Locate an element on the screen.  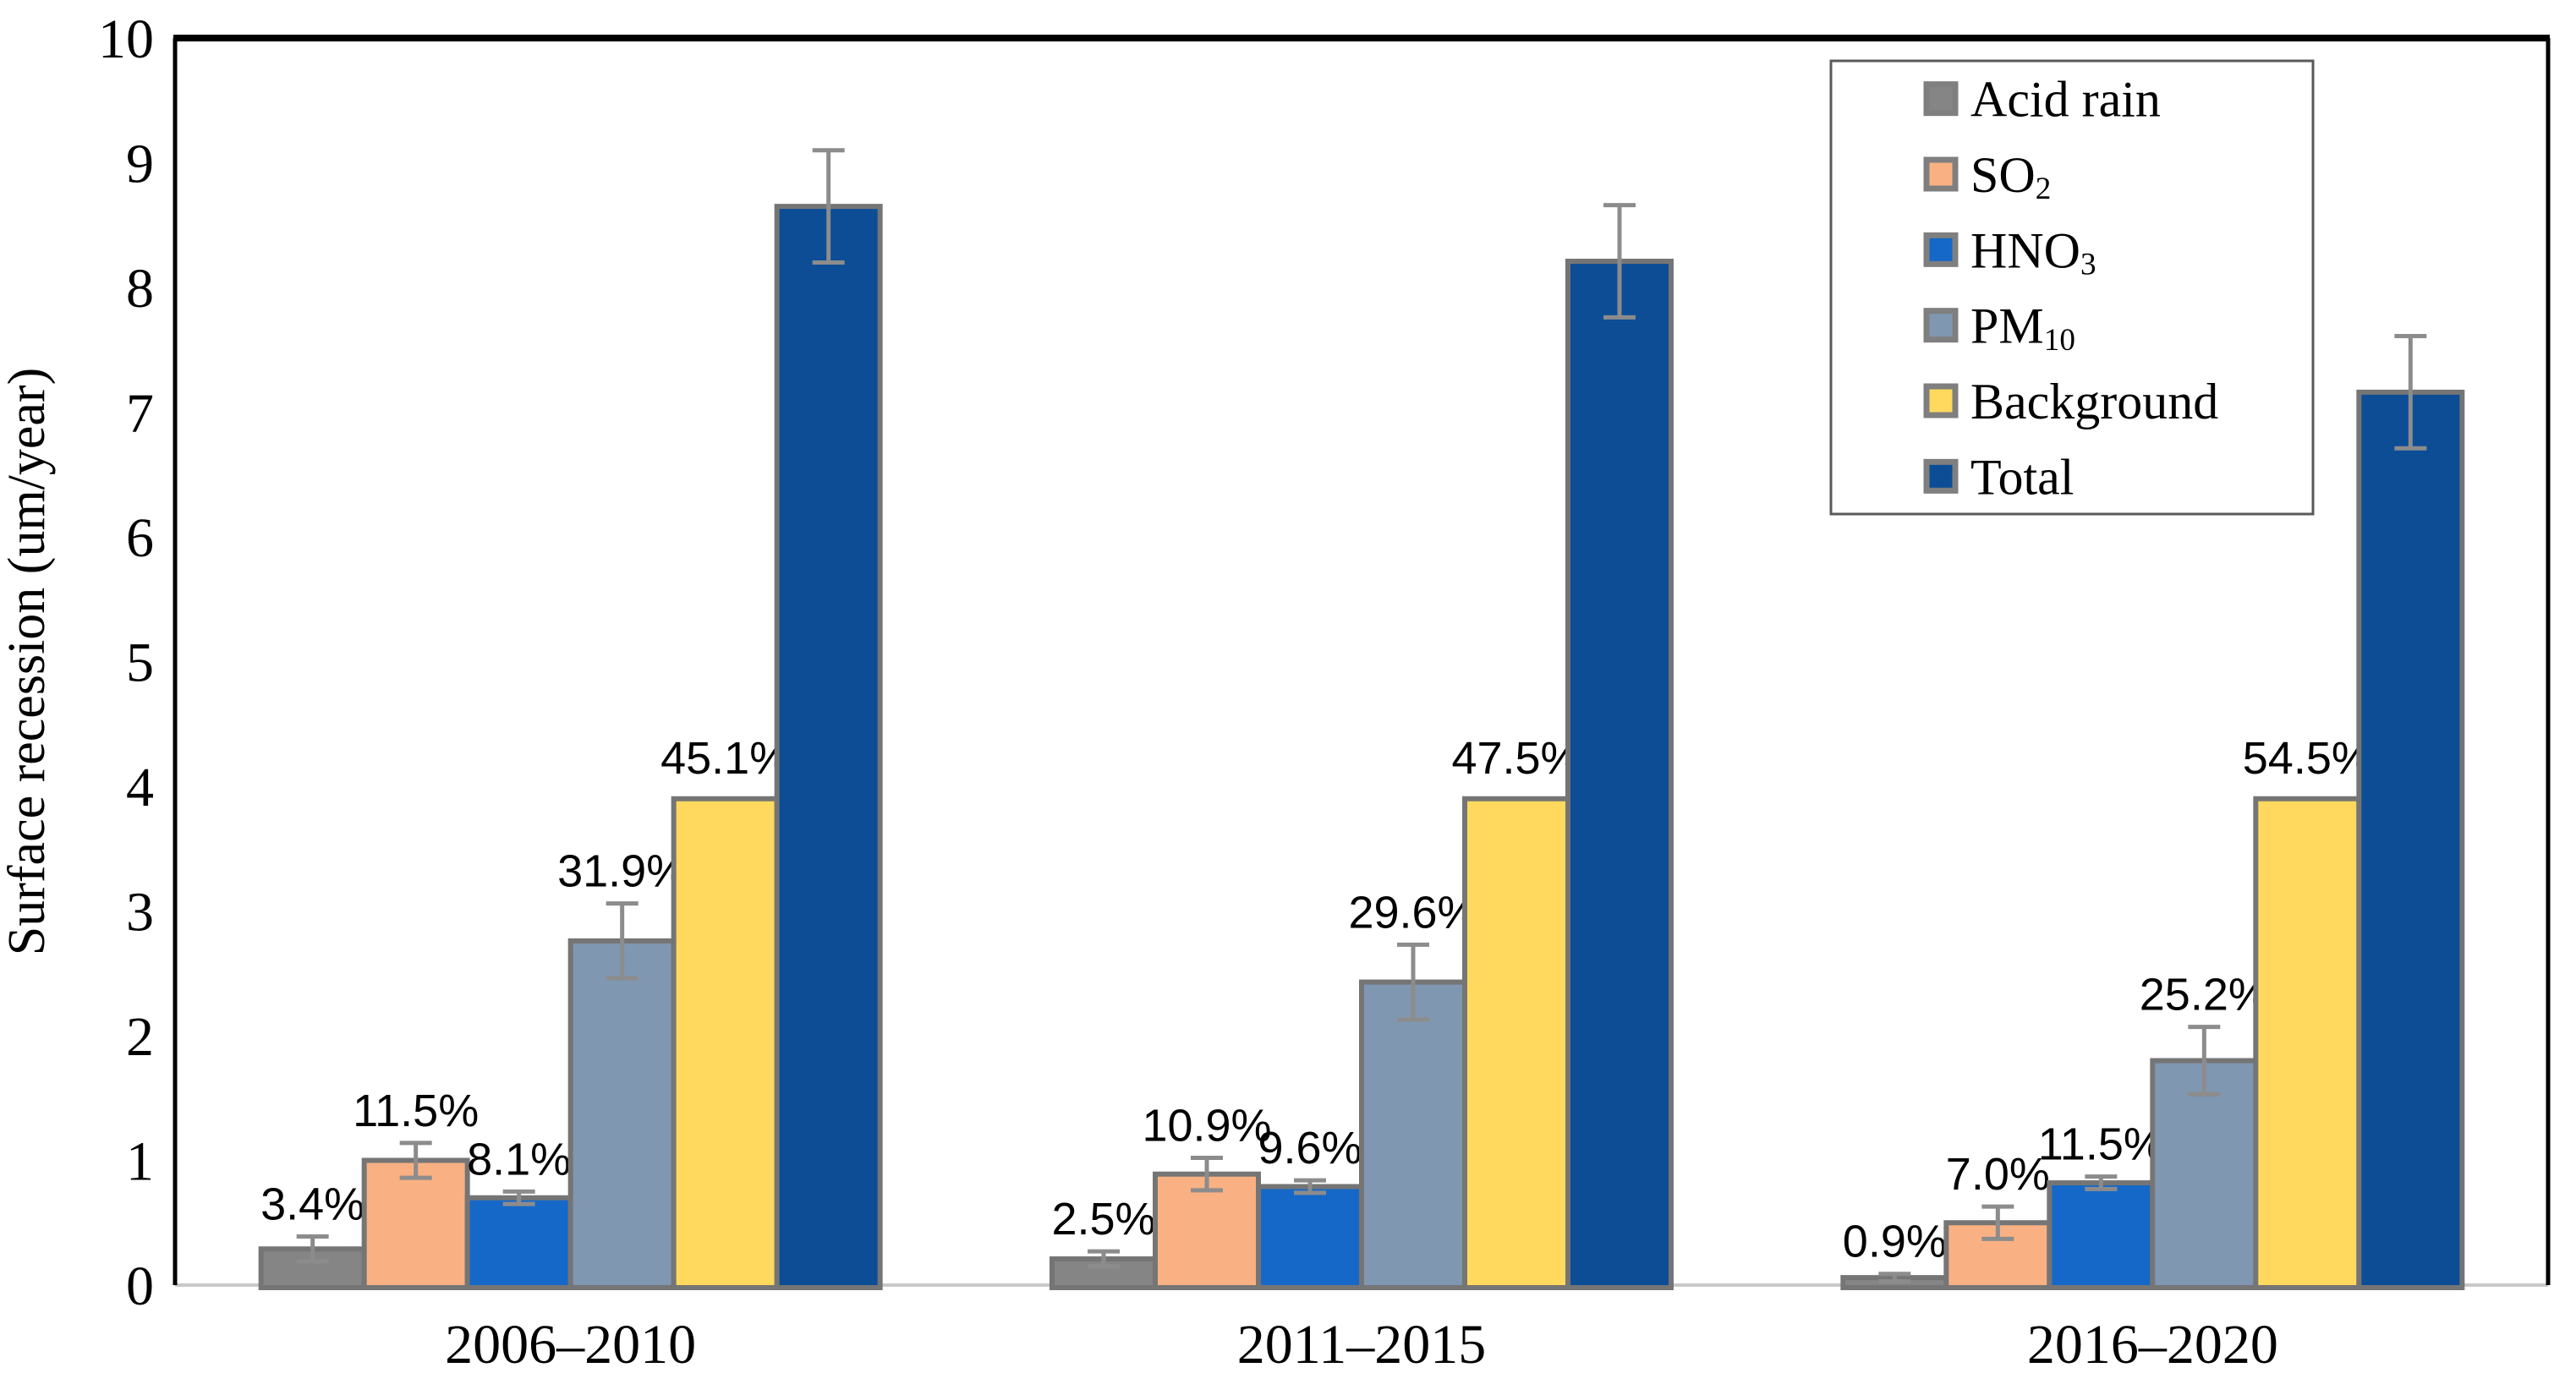
legend-item: Total is located at coordinates (1998, 477).